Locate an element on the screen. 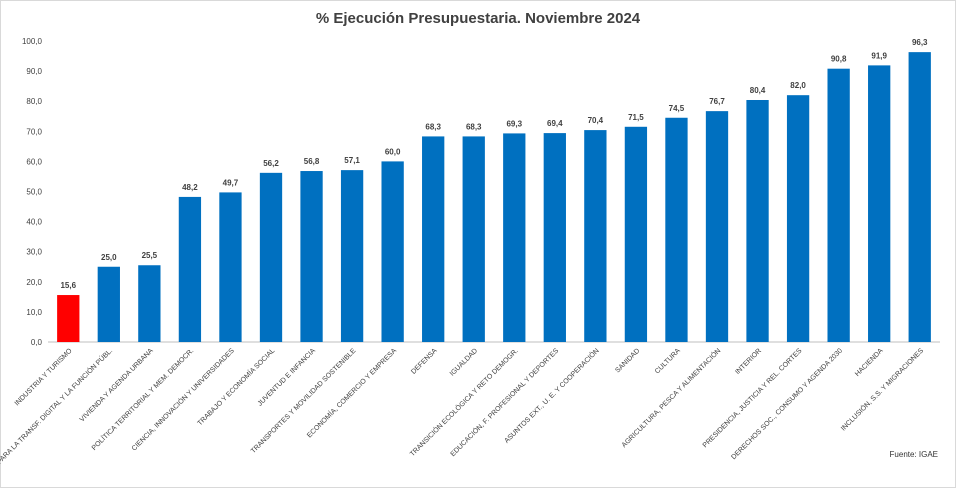 The width and height of the screenshot is (956, 488). source-note: Fuente: IGAE is located at coordinates (913, 454).